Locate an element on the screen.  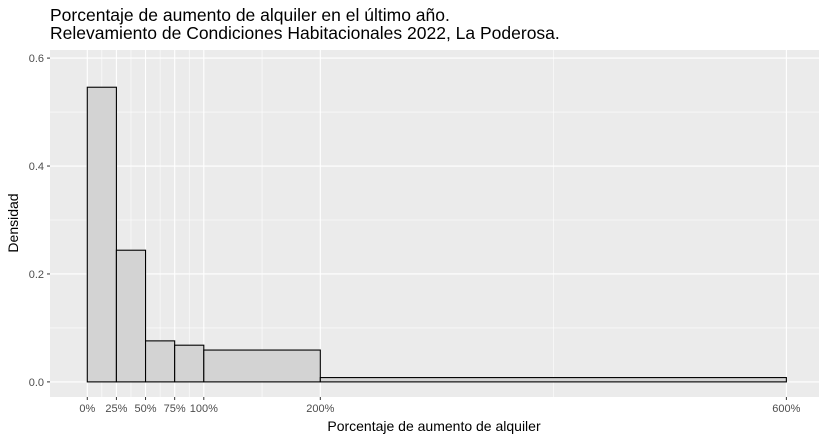
x-tick-label: 600% is located at coordinates (786, 409).